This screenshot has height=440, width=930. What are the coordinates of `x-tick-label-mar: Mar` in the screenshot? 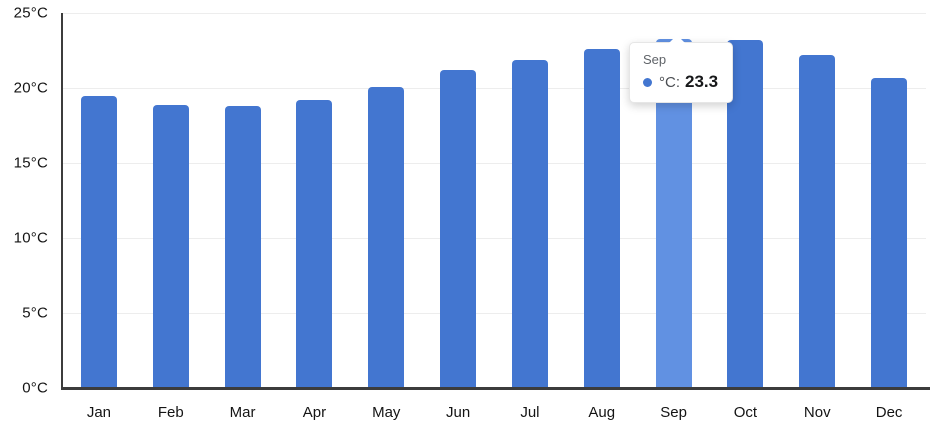 It's located at (242, 412).